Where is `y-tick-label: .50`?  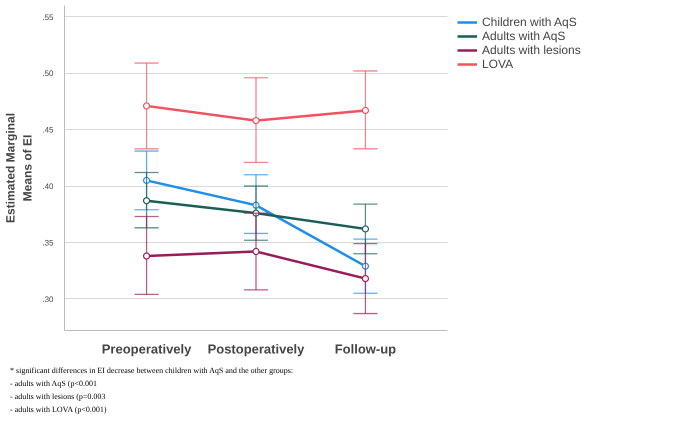 y-tick-label: .50 is located at coordinates (48, 73).